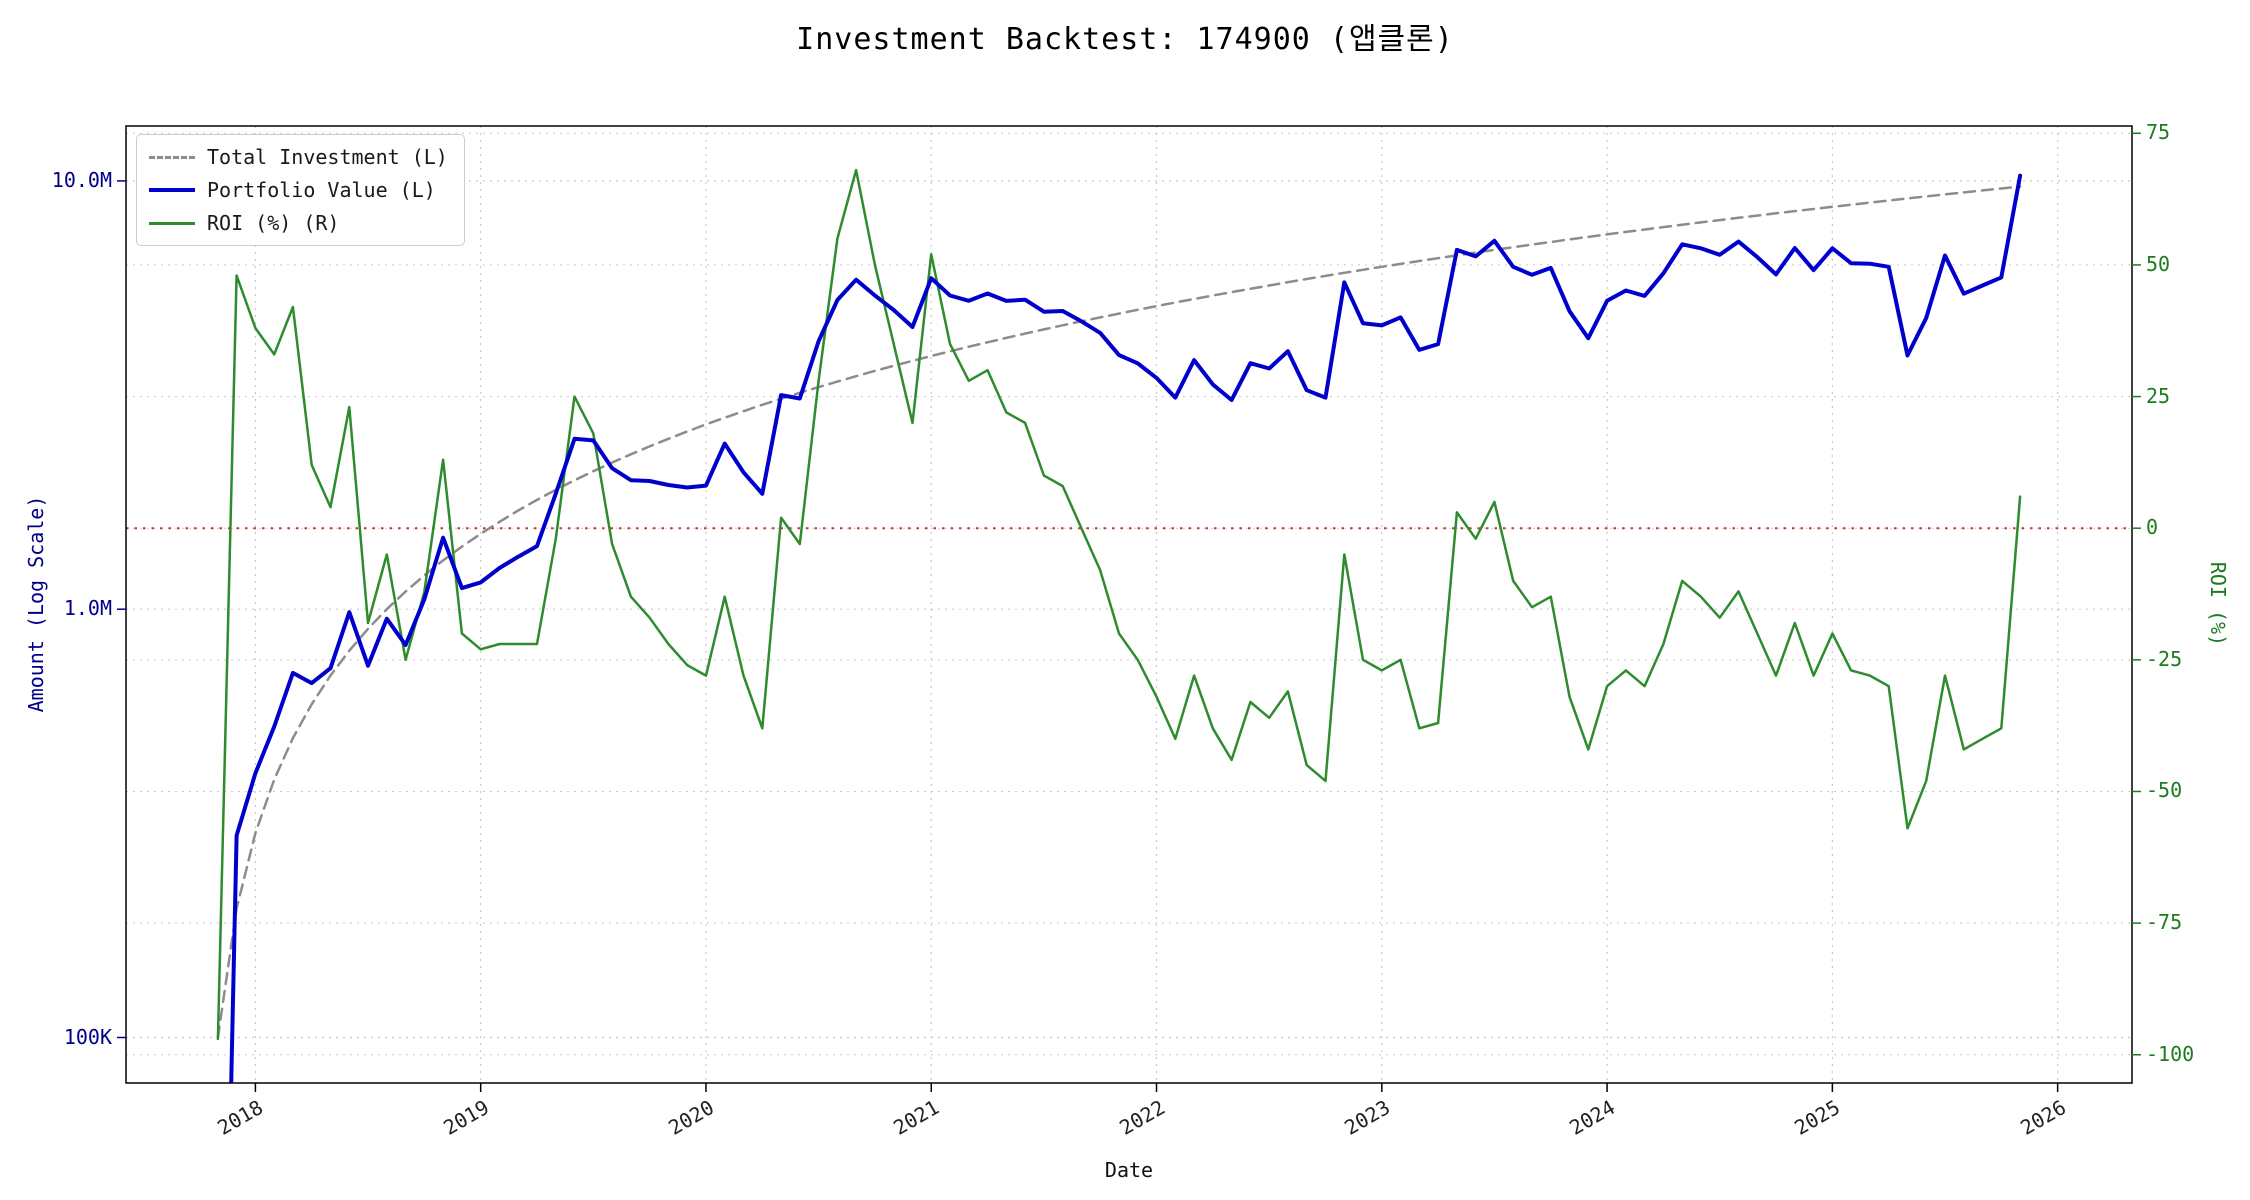 The width and height of the screenshot is (2250, 1200). What do you see at coordinates (81, 179) in the screenshot?
I see `y-left-tick-label: 10.0M` at bounding box center [81, 179].